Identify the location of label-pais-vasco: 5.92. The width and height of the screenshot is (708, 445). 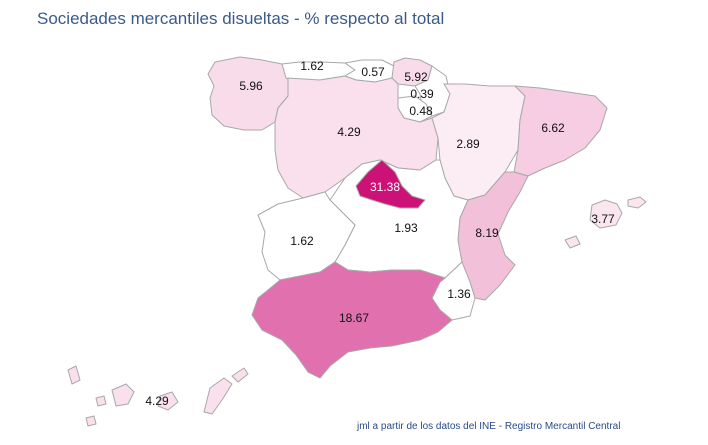
(416, 77).